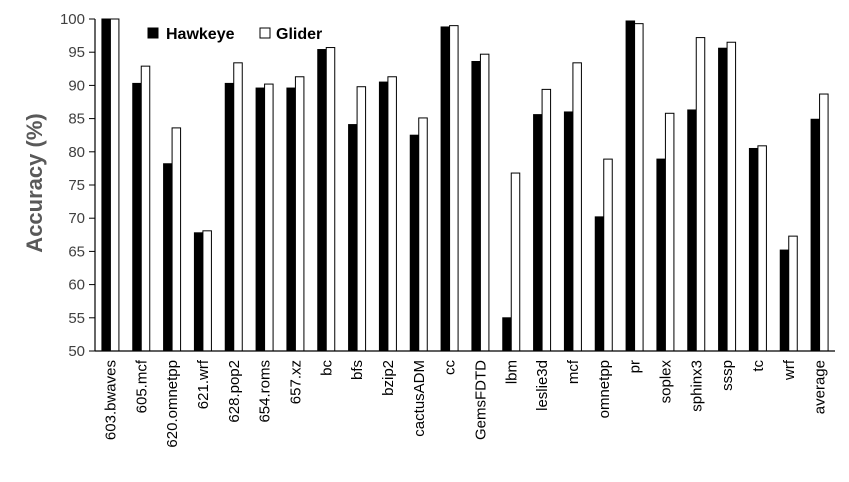  I want to click on category-label: sssp, so click(727, 375).